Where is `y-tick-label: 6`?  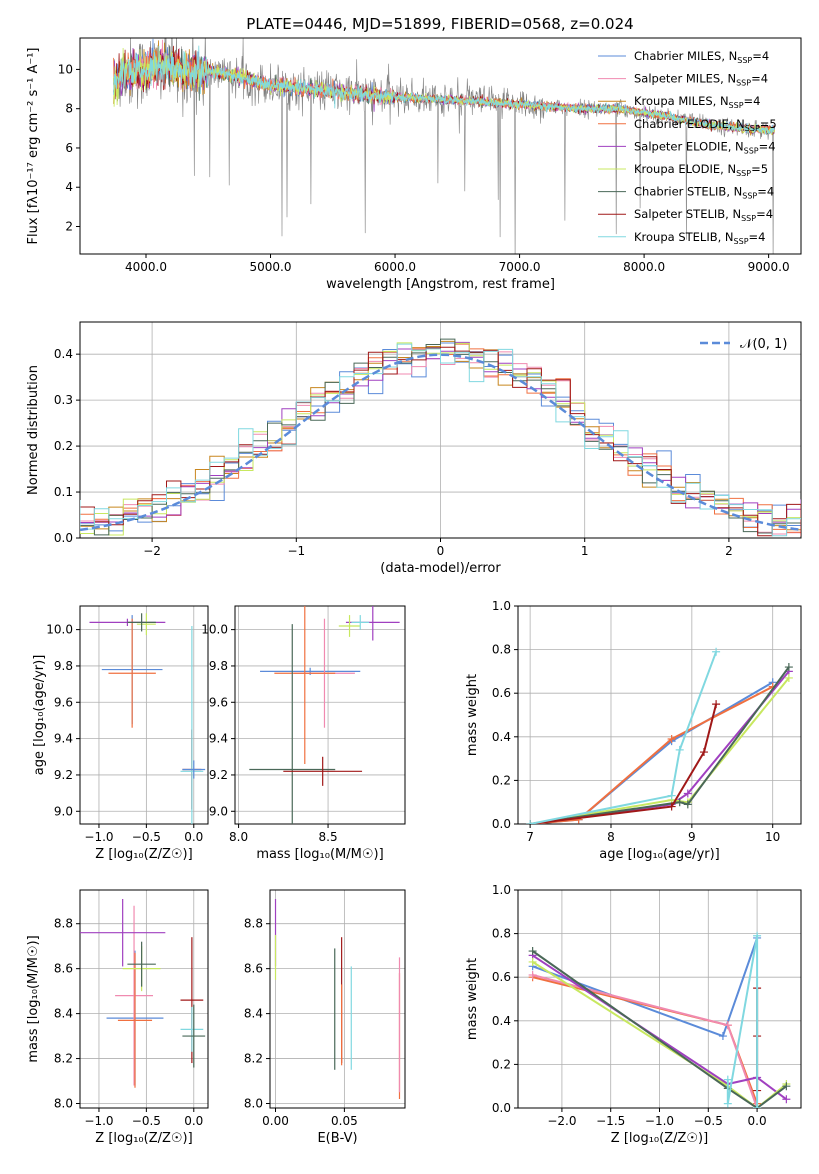 y-tick-label: 6 is located at coordinates (69, 148).